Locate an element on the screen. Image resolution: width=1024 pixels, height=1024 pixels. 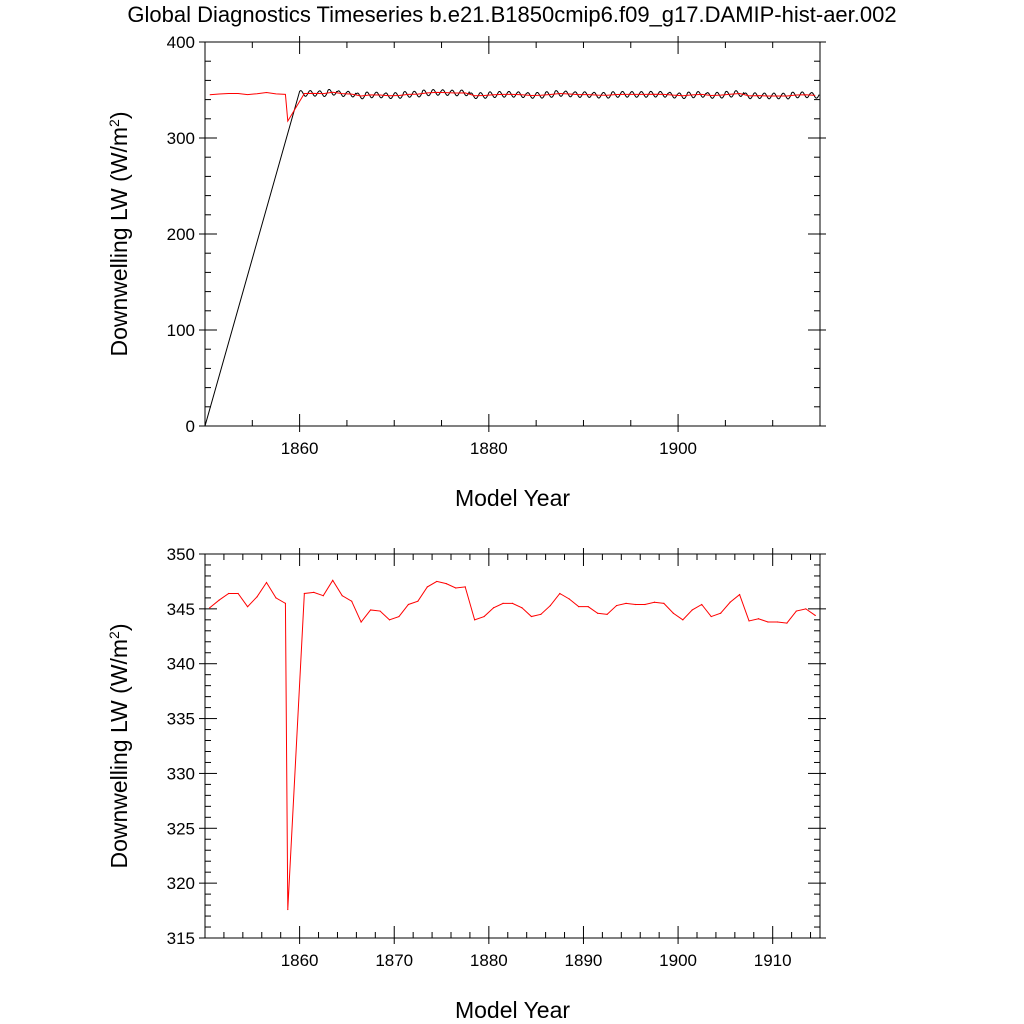
y-tick-label: 400 is located at coordinates (181, 42).